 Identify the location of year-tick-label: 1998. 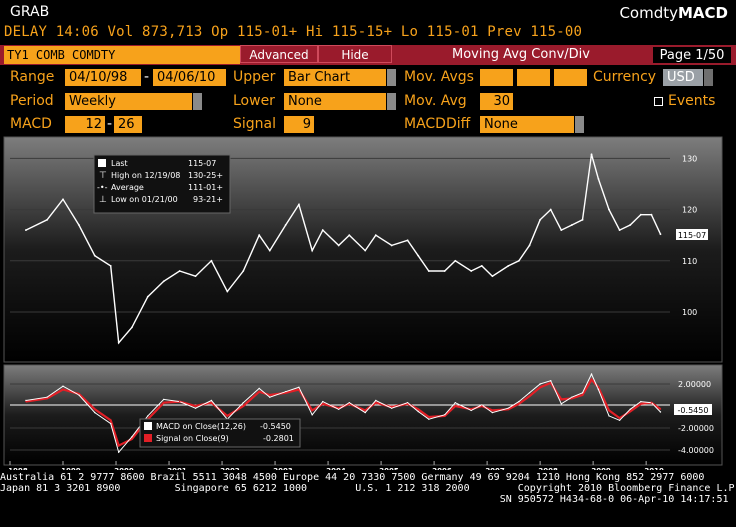
(18, 468).